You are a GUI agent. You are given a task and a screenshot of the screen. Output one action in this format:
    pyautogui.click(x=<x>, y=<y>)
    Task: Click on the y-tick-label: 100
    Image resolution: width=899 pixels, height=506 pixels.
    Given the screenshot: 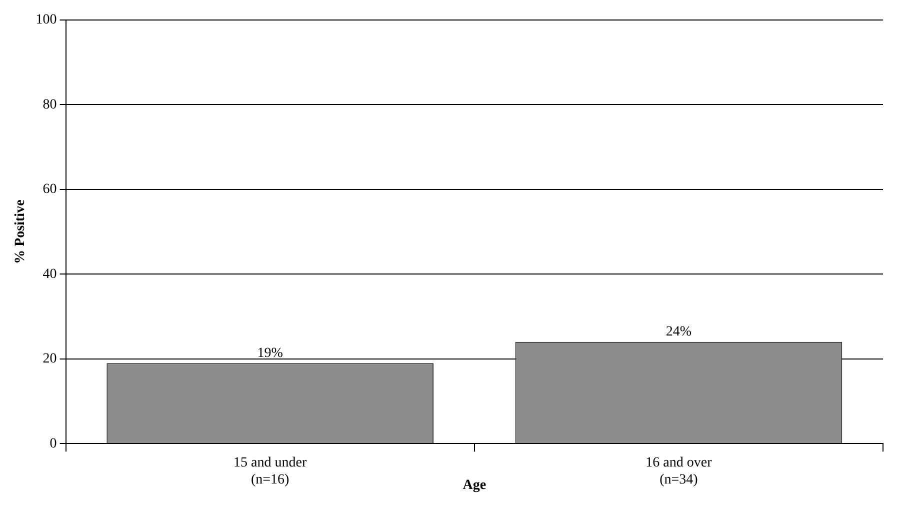 What is the action you would take?
    pyautogui.click(x=46, y=20)
    